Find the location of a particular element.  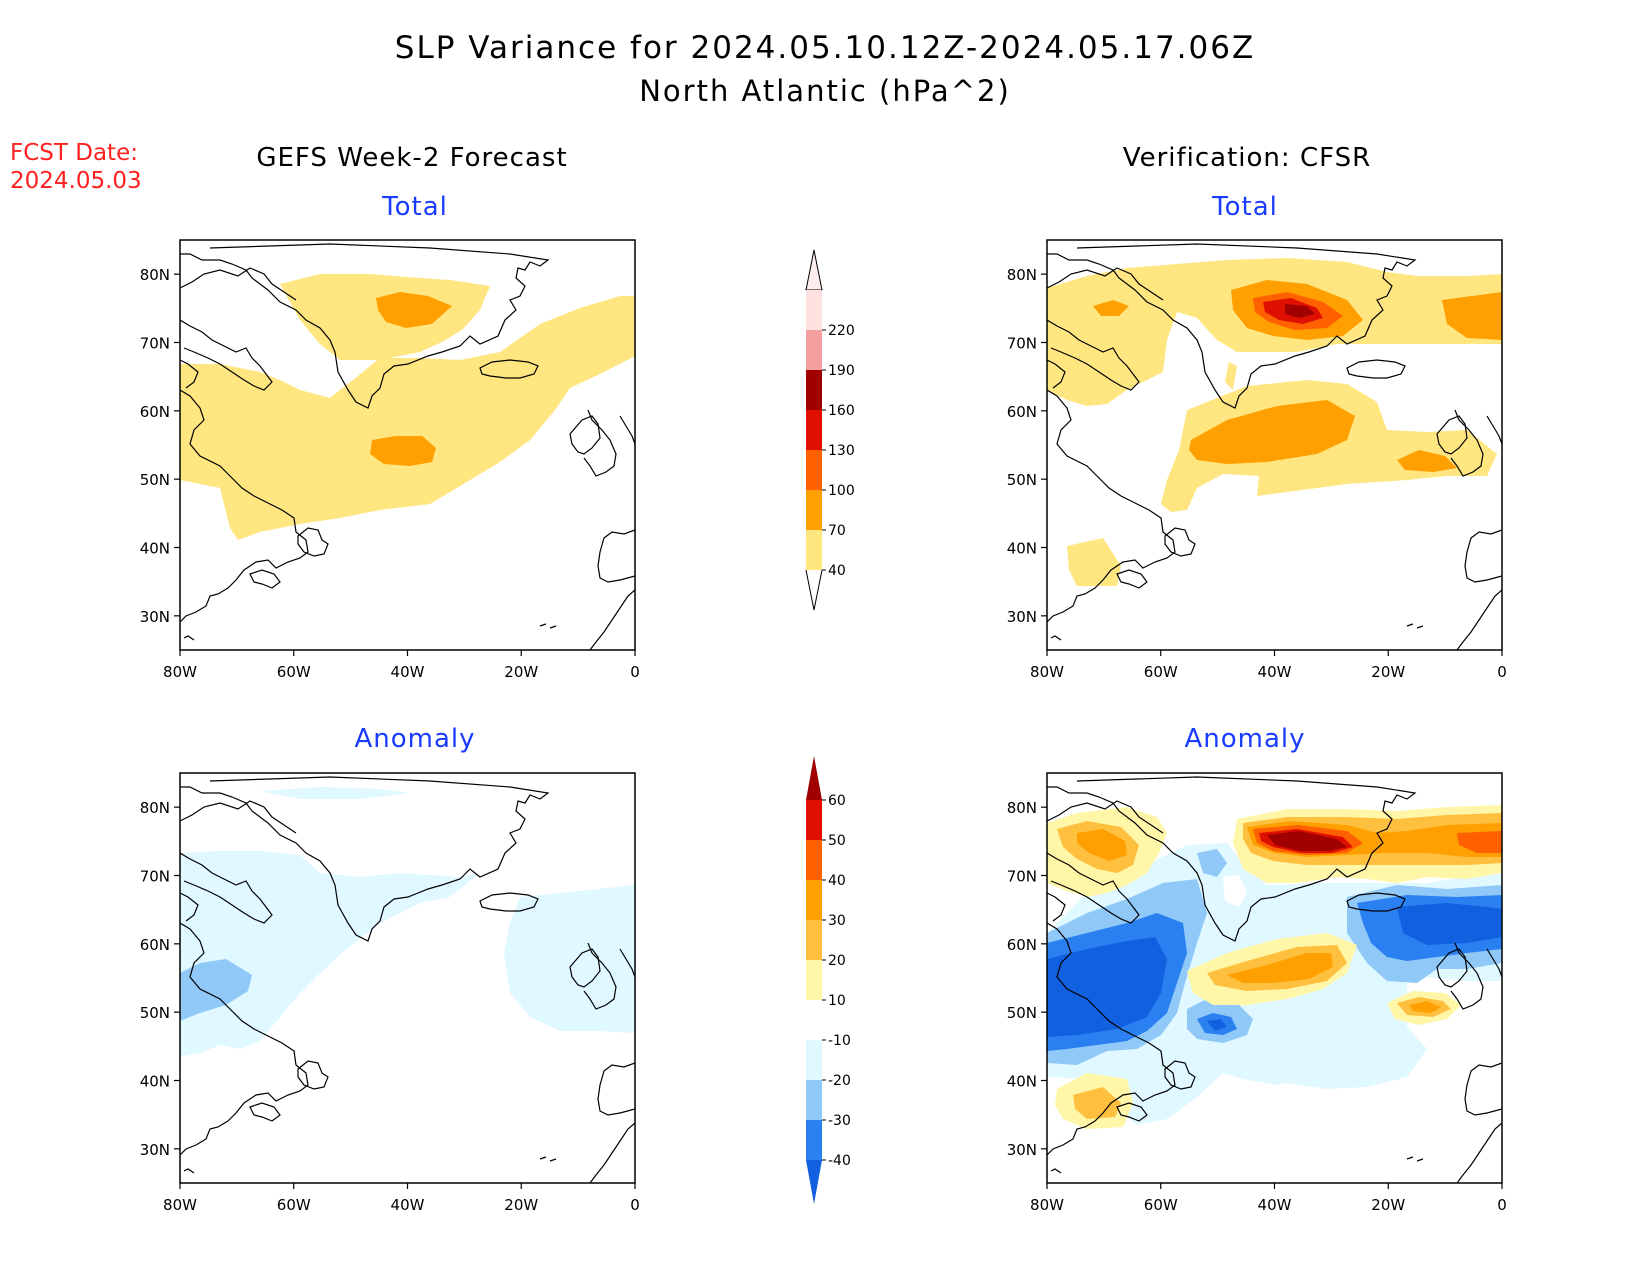

verification-anomaly-map is located at coordinates (1274, 978).